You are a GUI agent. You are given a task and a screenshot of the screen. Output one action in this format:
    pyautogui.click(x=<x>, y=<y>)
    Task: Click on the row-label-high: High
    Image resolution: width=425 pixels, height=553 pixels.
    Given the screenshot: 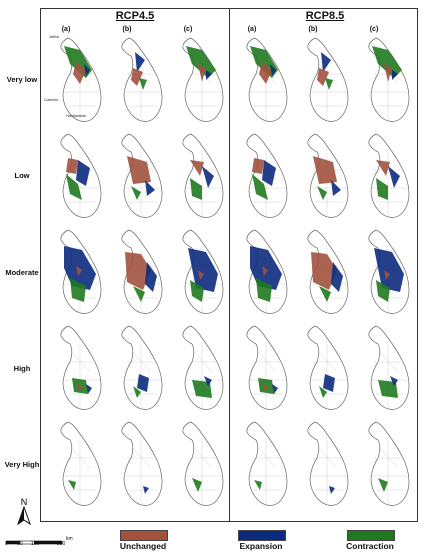 What is the action you would take?
    pyautogui.click(x=22, y=368)
    